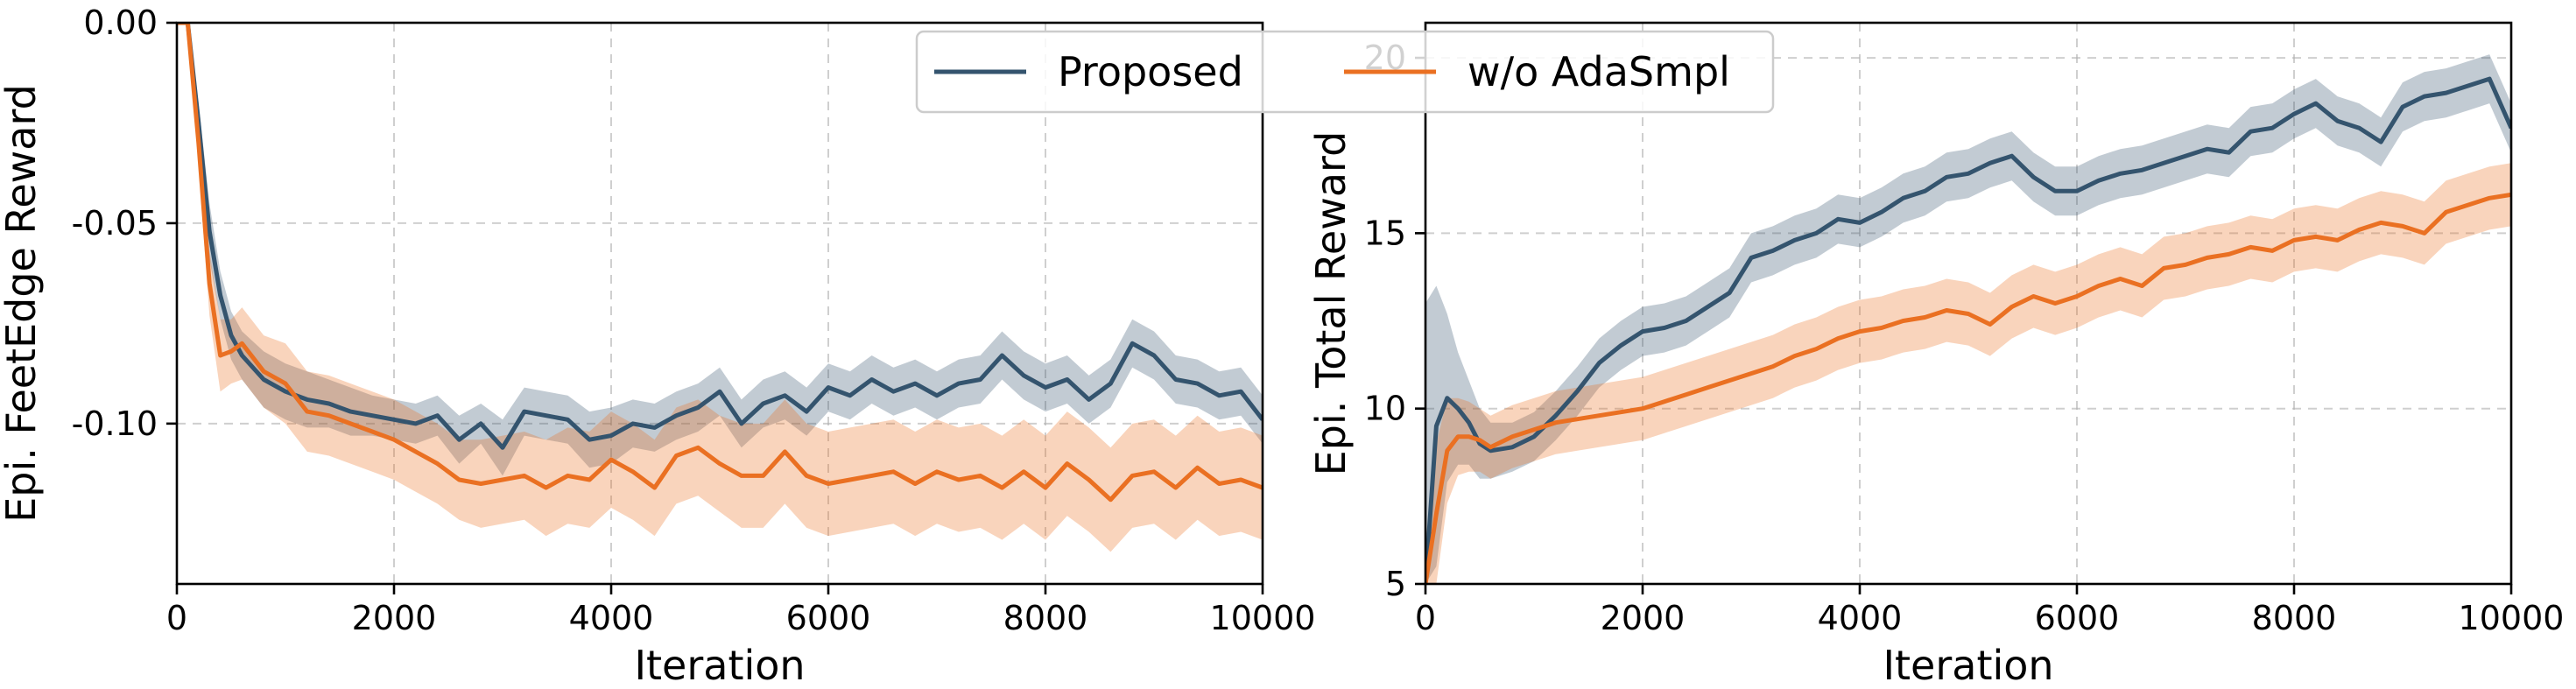 The height and width of the screenshot is (689, 2576). I want to click on y-tick-label: -0.10, so click(115, 423).